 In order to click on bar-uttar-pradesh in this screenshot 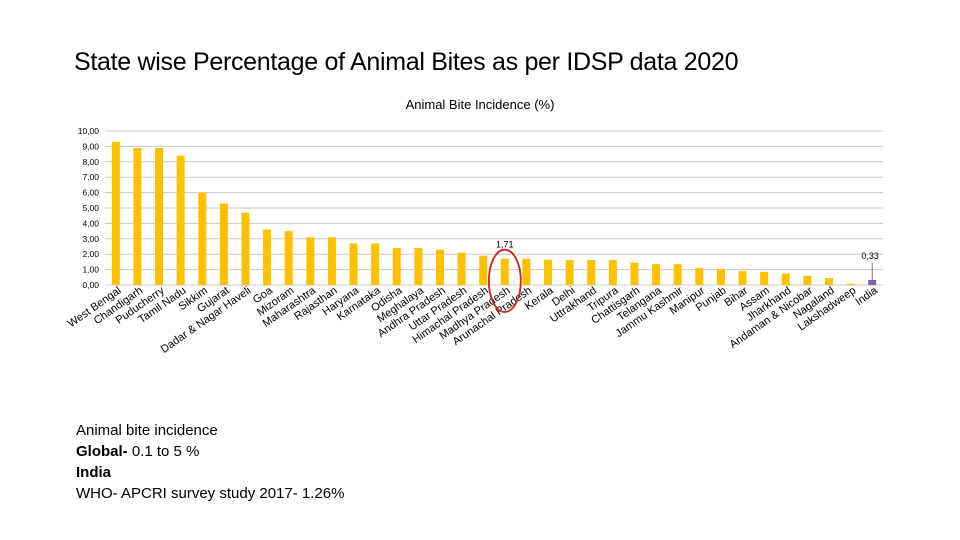, I will do `click(461, 268)`.